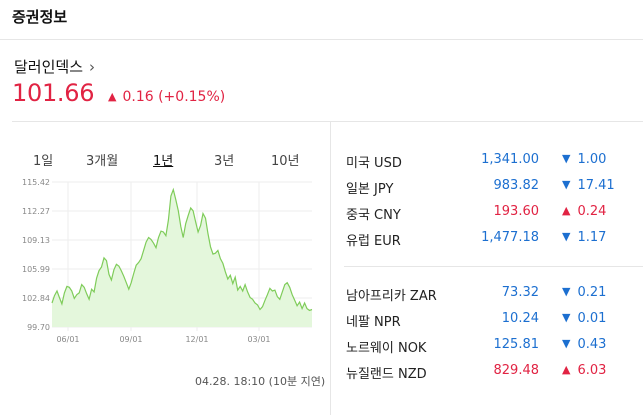  I want to click on currency-row: 미국 USD 1,341.00 ▼ 1.00, so click(494, 162).